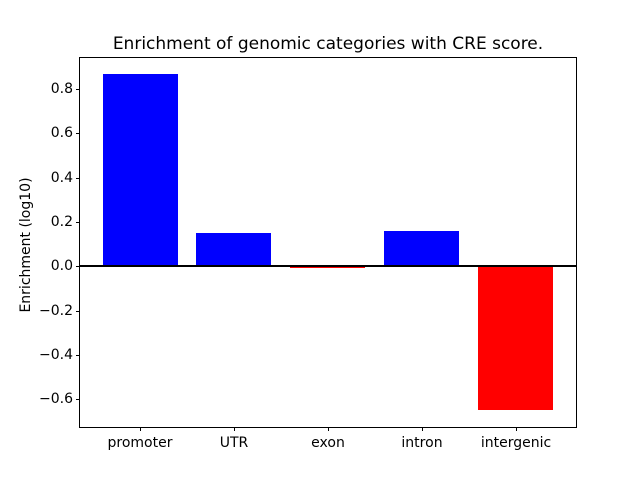 The height and width of the screenshot is (480, 640). I want to click on y-tick-label: −0.4, so click(56, 355).